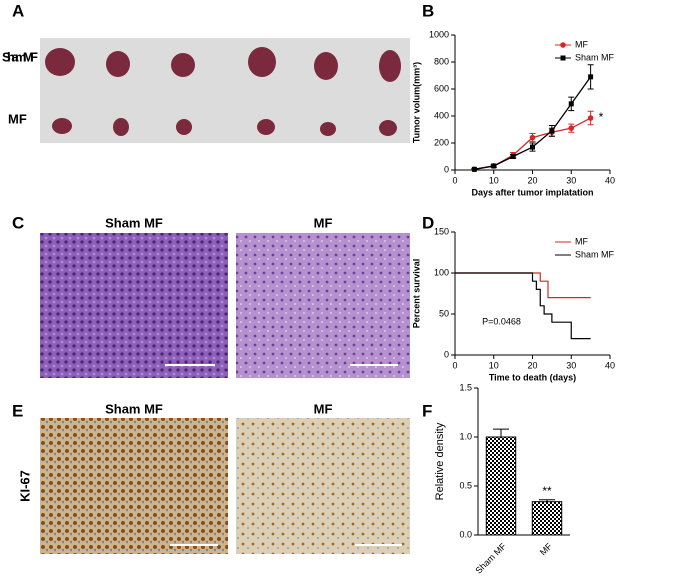 The height and width of the screenshot is (581, 675). Describe the element at coordinates (465, 436) in the screenshot. I see `y-tick-label: 1.0` at that location.